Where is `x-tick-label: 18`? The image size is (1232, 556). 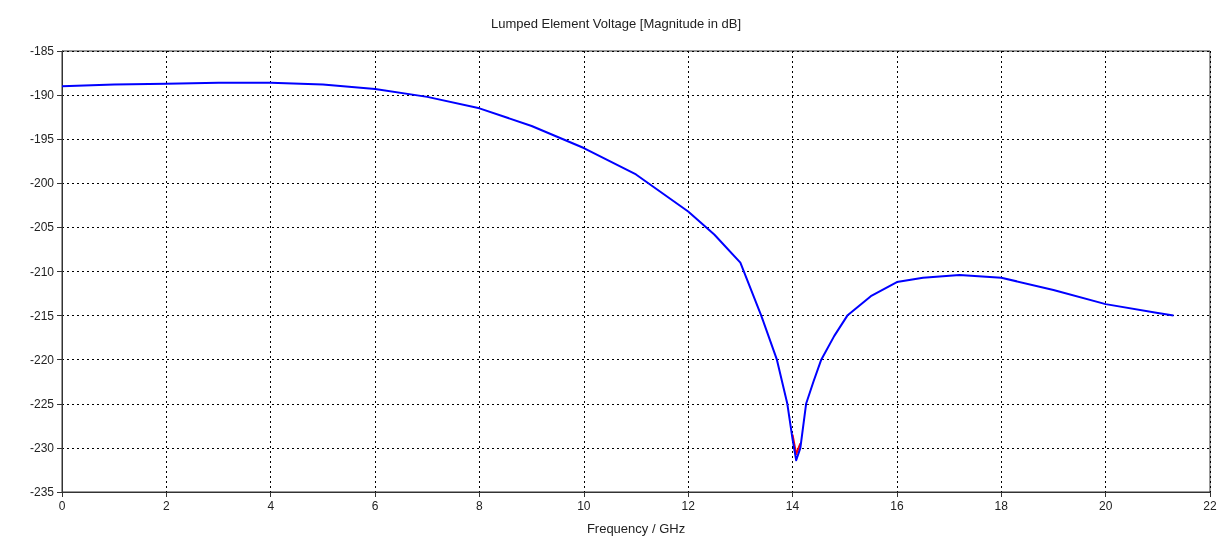 x-tick-label: 18 is located at coordinates (1001, 506).